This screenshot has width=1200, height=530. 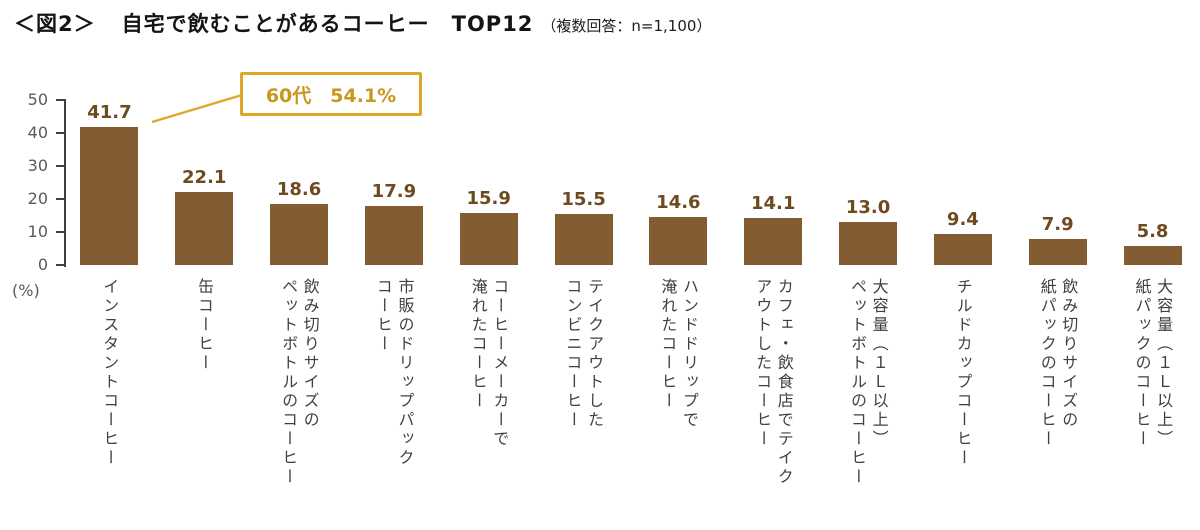 I want to click on bar-column: 41.7 インスタントコーヒー, so click(x=109, y=265).